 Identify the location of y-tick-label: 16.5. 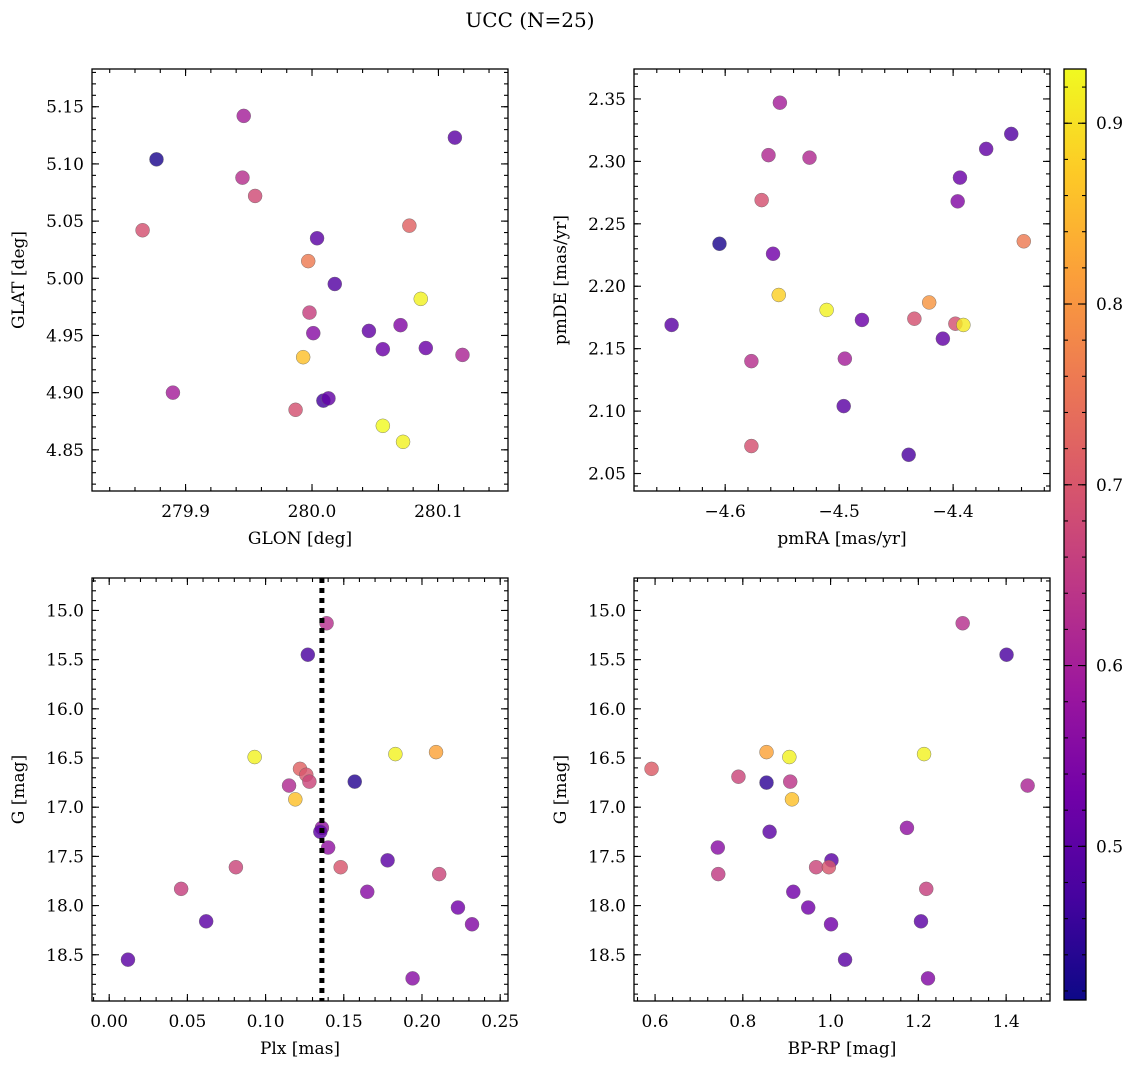
(607, 759).